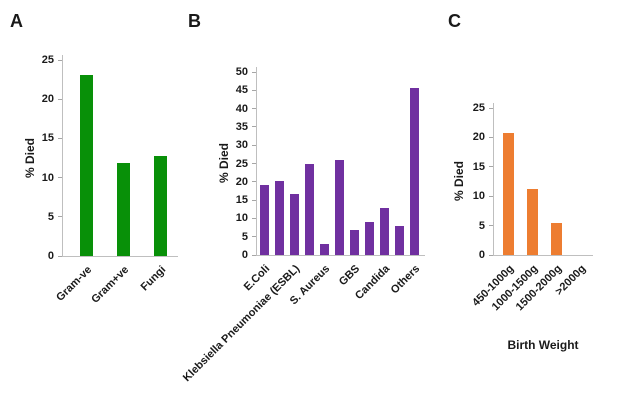 This screenshot has width=628, height=407. Describe the element at coordinates (241, 72) in the screenshot. I see `y-tick-label: 50` at that location.